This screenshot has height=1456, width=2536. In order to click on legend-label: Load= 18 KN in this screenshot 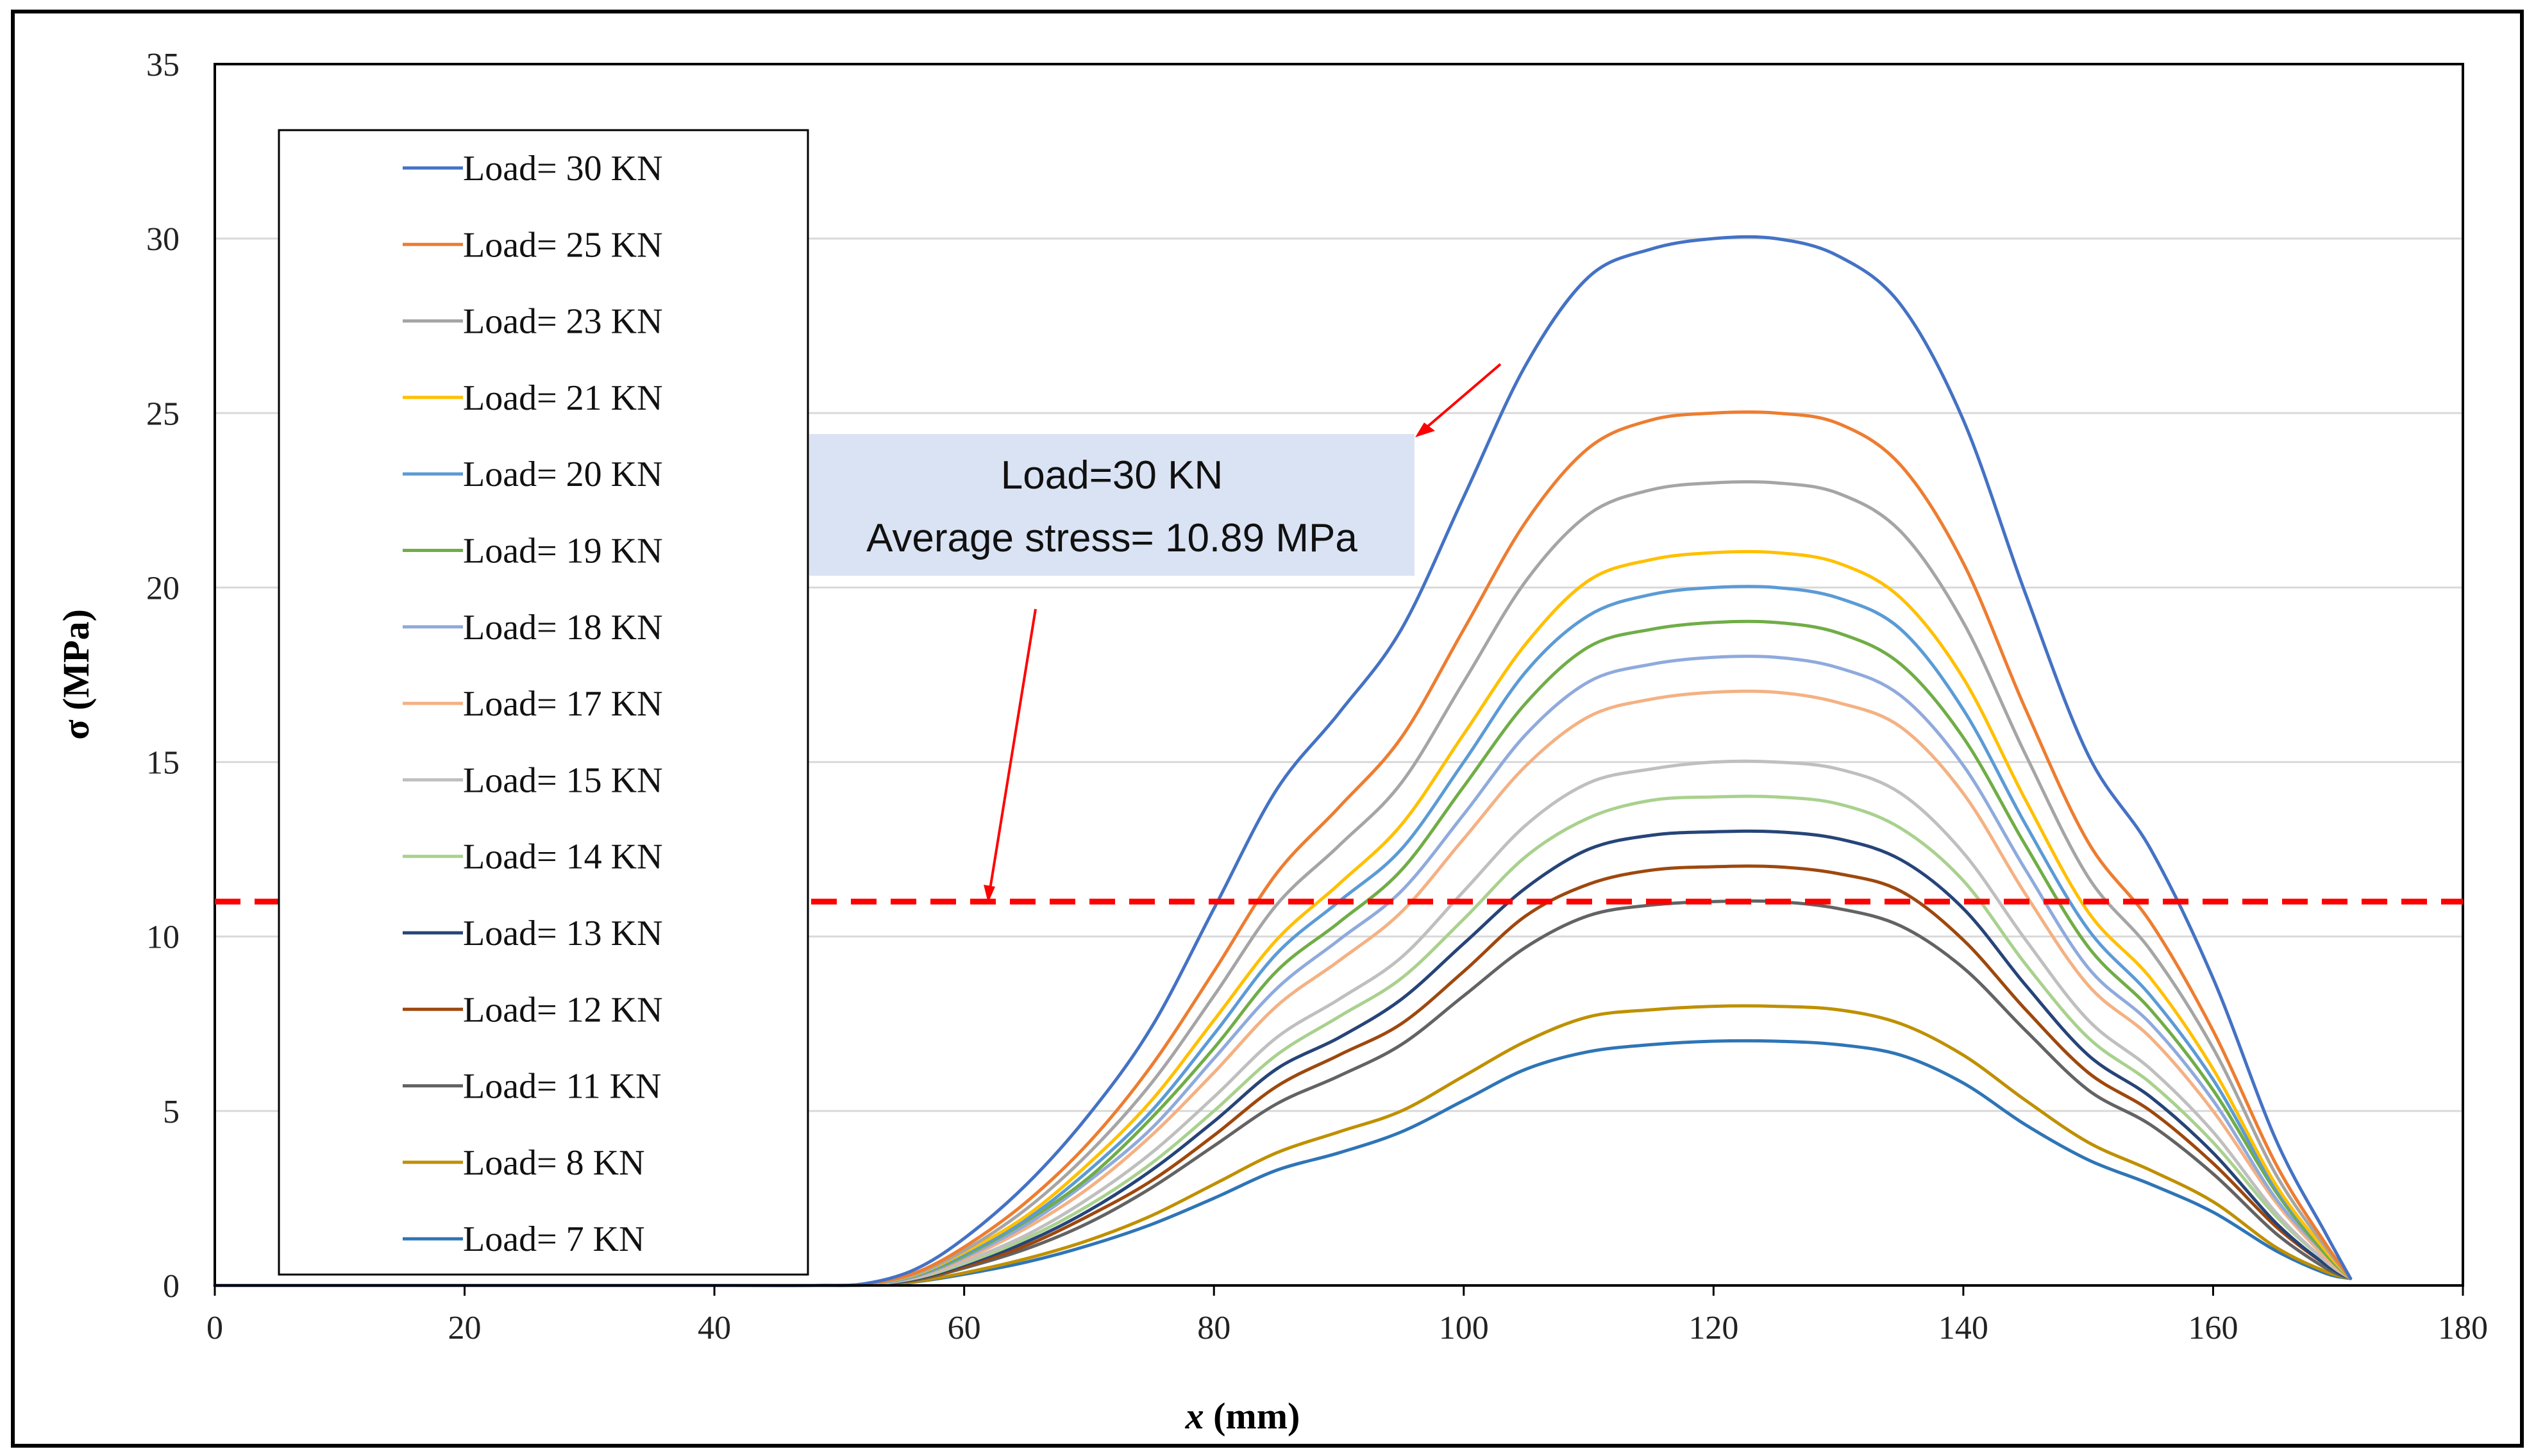, I will do `click(563, 628)`.